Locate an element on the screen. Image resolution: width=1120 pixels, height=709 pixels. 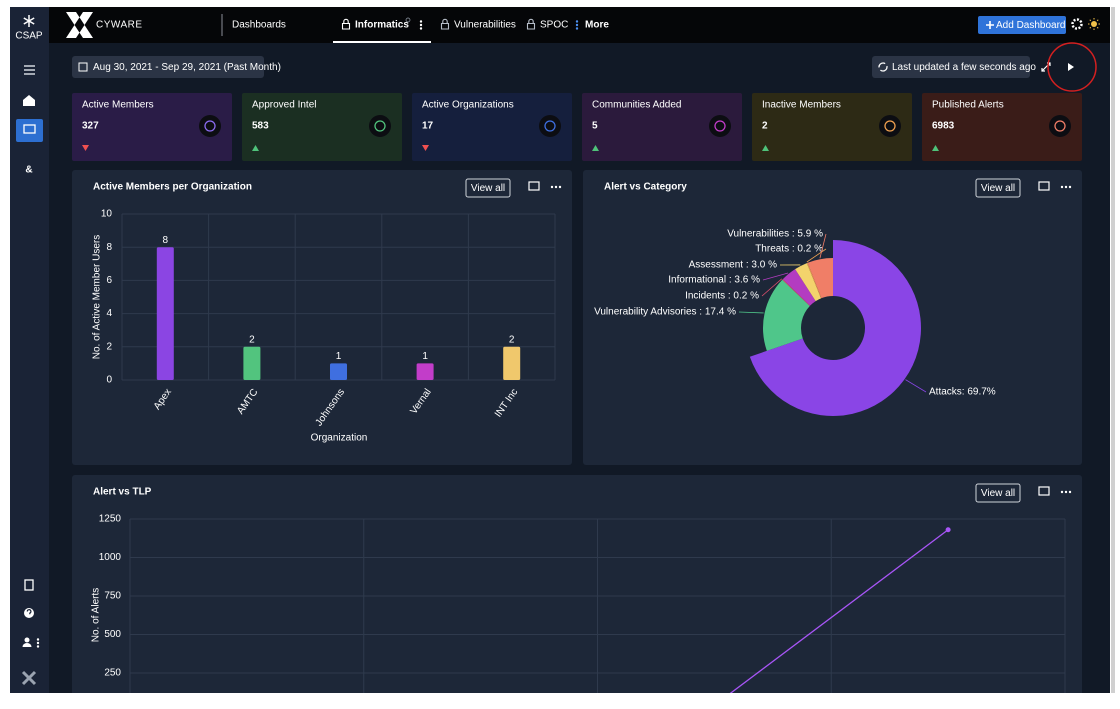
kpi-value: 327 is located at coordinates (90, 126).